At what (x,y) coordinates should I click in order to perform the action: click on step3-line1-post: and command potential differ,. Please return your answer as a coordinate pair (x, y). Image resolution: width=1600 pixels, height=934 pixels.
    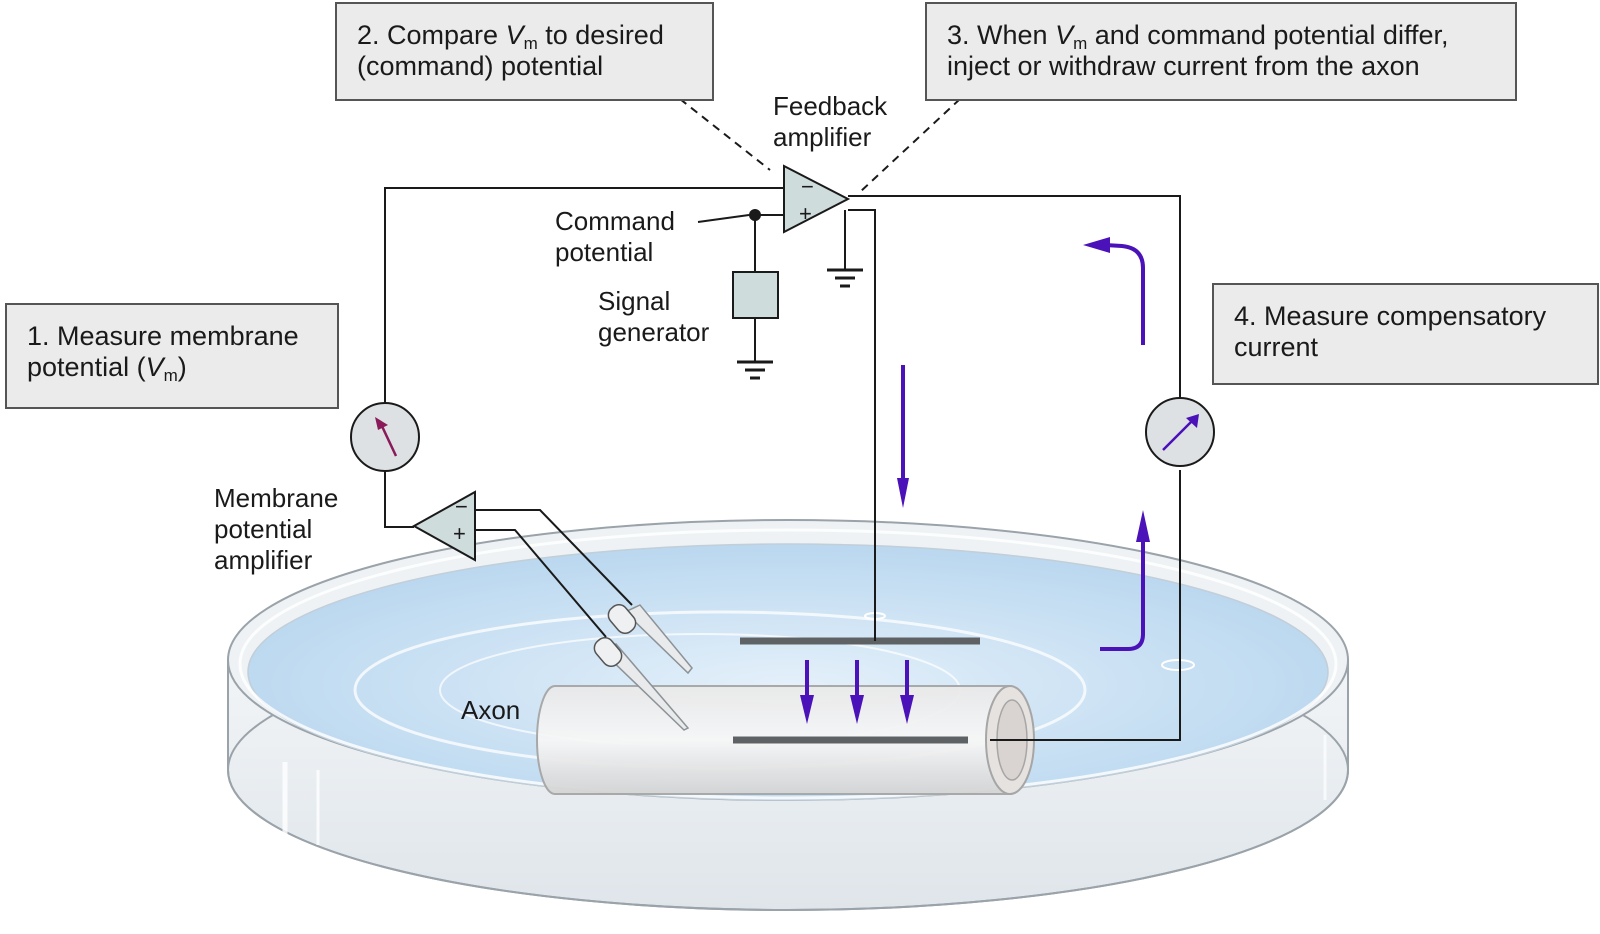
    Looking at the image, I should click on (1268, 35).